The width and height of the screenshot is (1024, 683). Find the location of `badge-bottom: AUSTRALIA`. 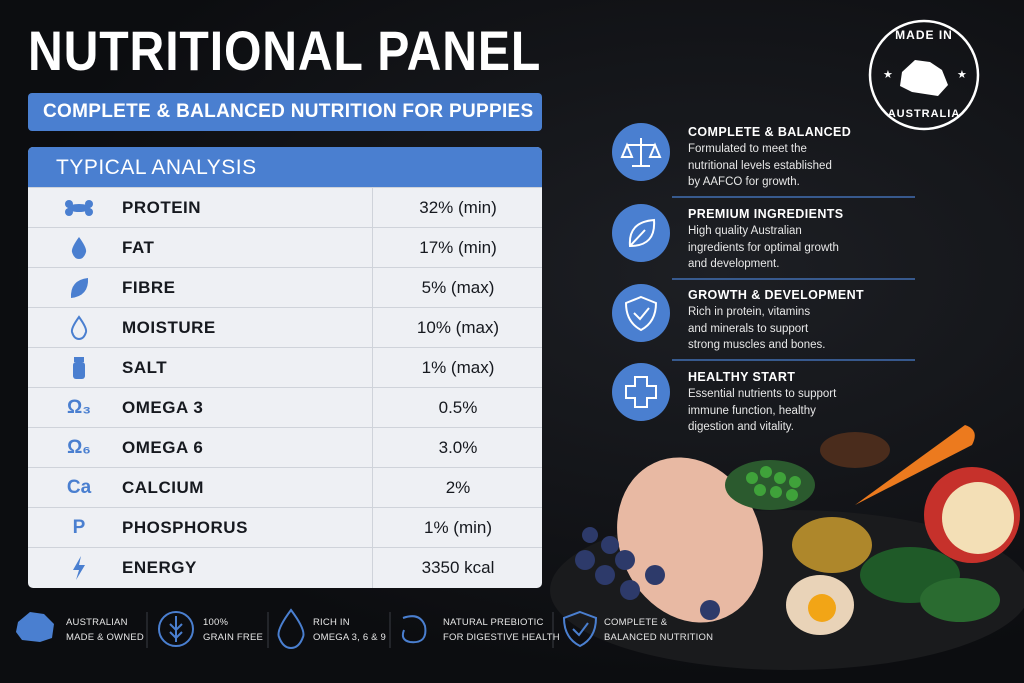

badge-bottom: AUSTRALIA is located at coordinates (924, 114).